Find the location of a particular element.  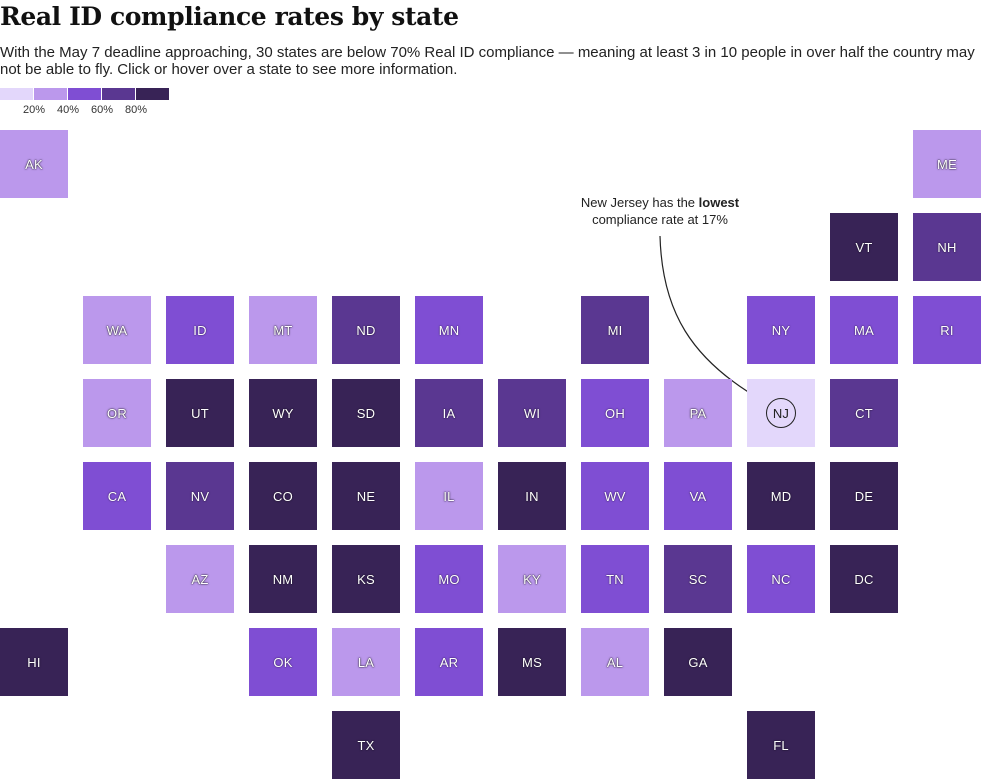

state-abbr: ND is located at coordinates (366, 330).